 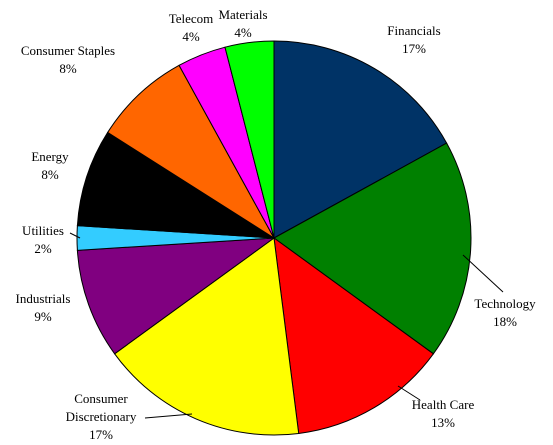 What do you see at coordinates (443, 422) in the screenshot?
I see `value-label: 13%` at bounding box center [443, 422].